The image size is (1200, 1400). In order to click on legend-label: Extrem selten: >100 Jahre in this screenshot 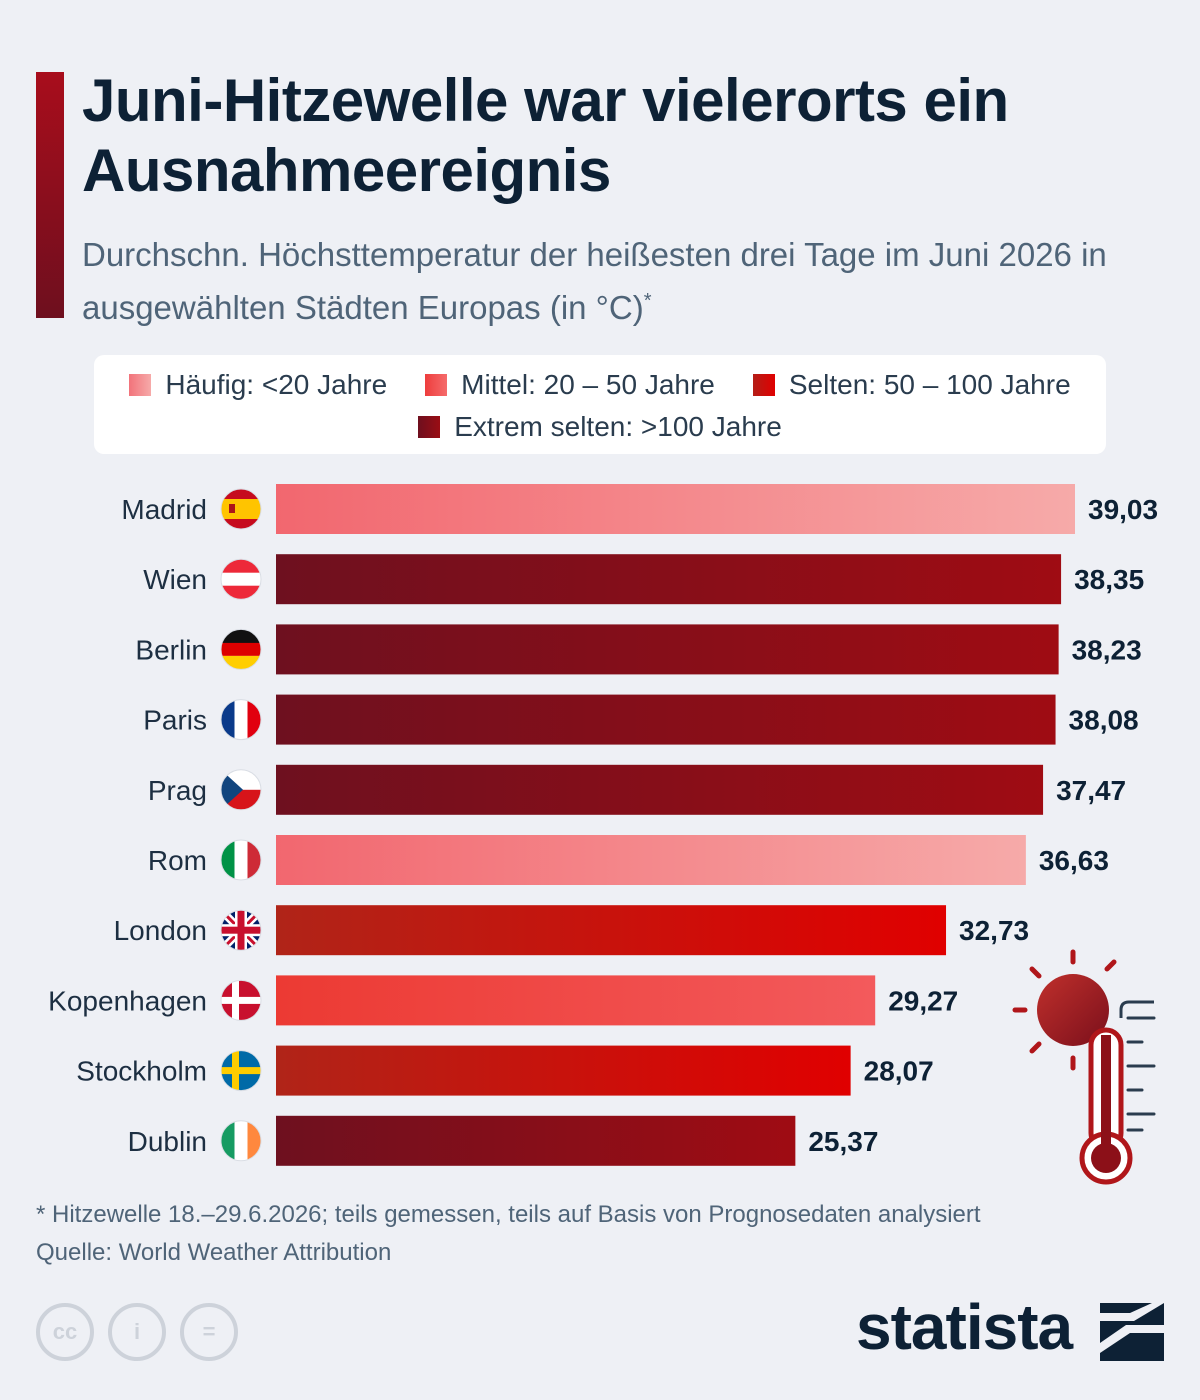, I will do `click(618, 426)`.